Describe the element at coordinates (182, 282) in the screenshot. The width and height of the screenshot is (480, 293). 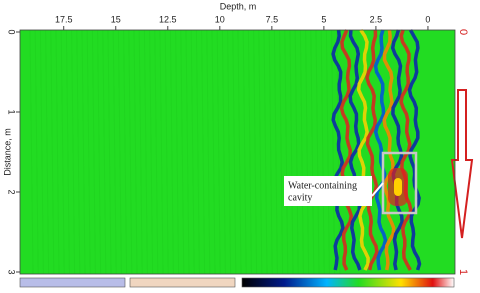
I see `range-strip` at that location.